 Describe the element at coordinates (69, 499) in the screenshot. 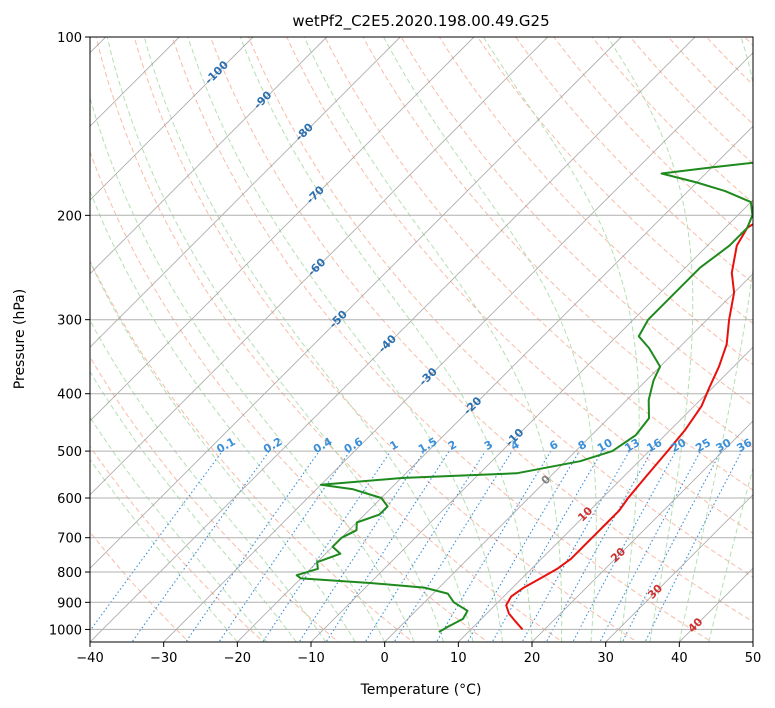

I see `y-tick-label: 600` at that location.